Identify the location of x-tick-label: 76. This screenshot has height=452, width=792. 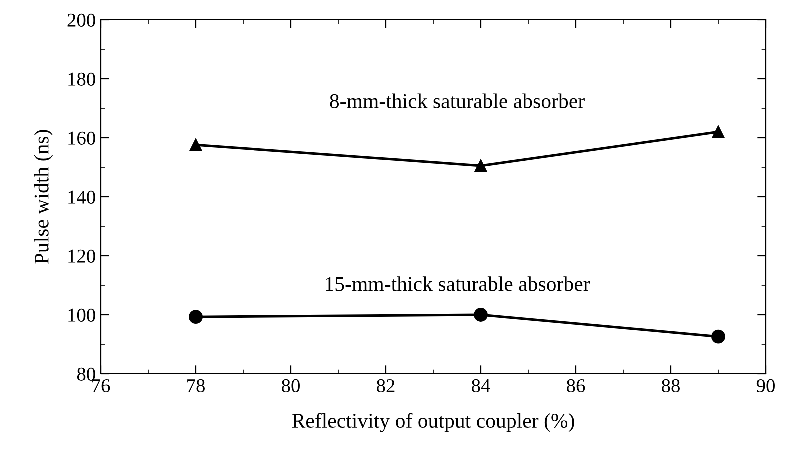
(101, 386).